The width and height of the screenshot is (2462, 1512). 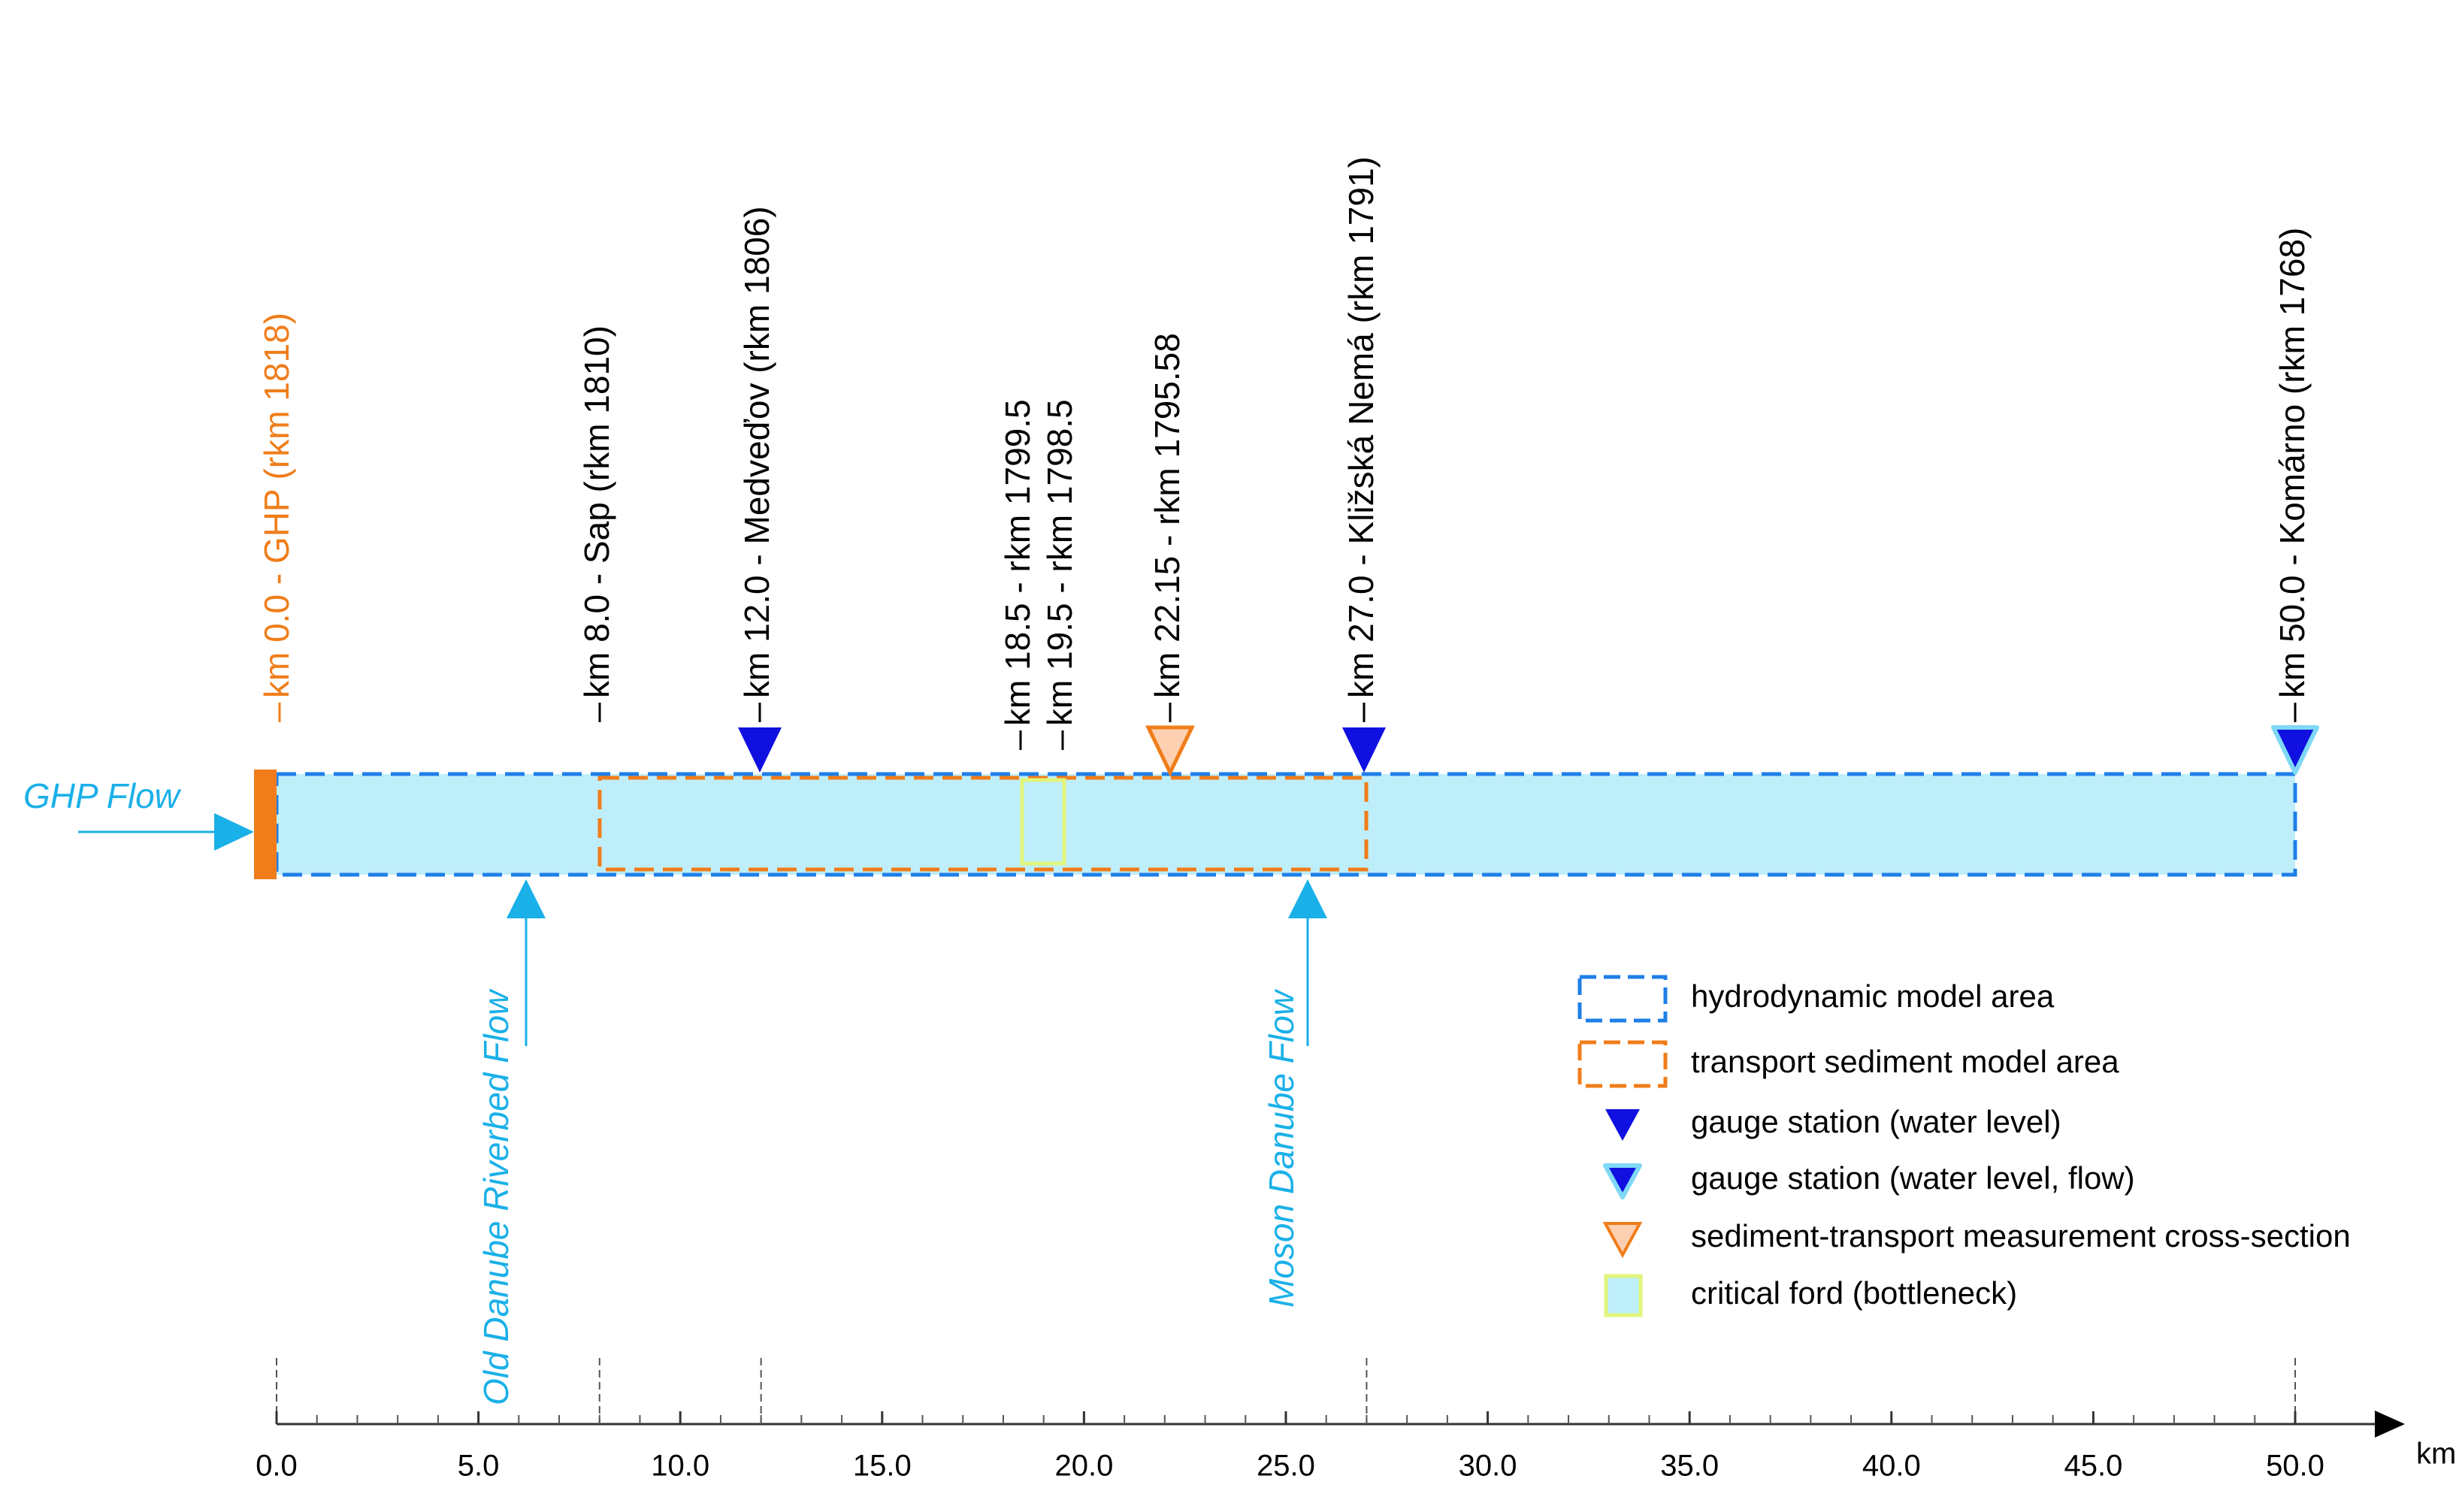 What do you see at coordinates (2292, 463) in the screenshot?
I see `station-label: km 50.0 - Komárno (rkm 1768)` at bounding box center [2292, 463].